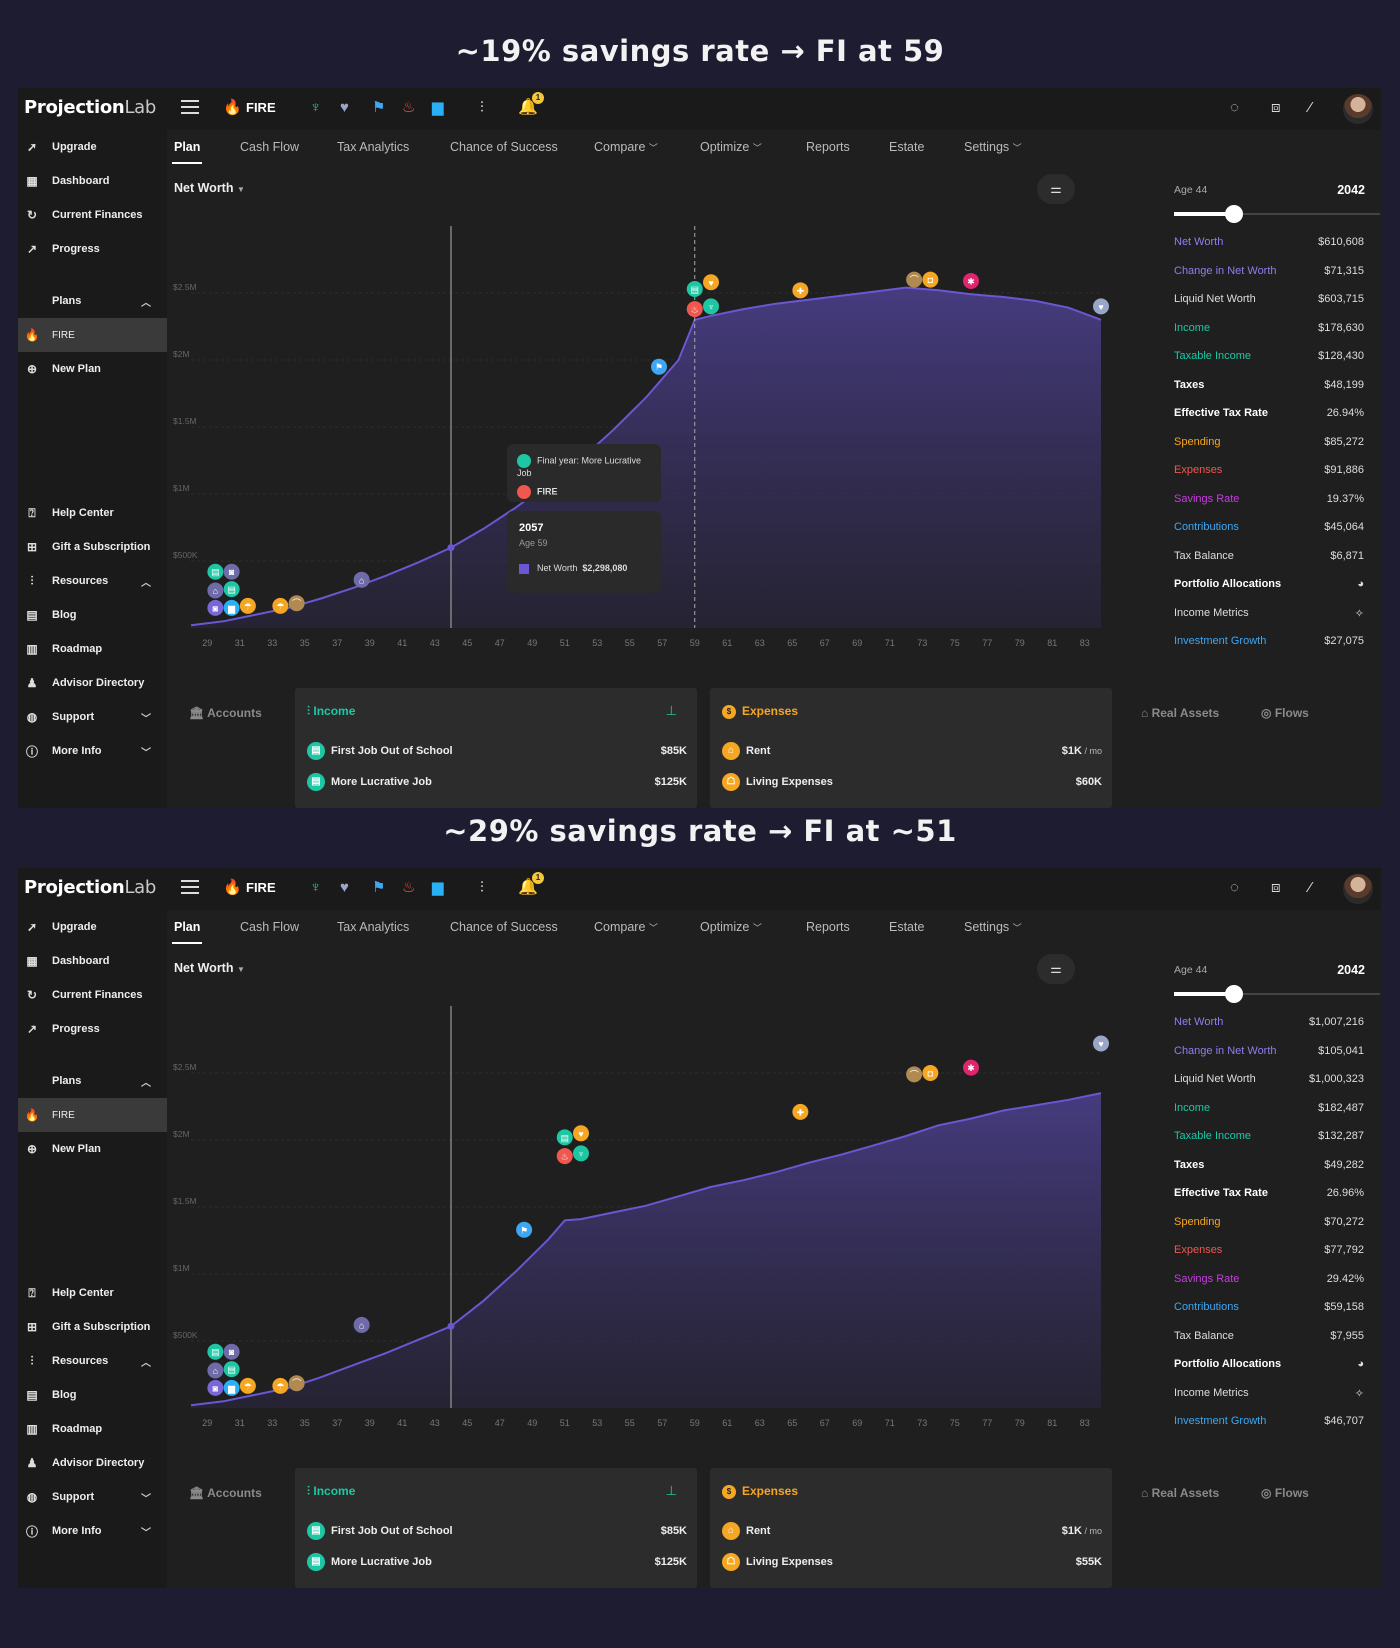 This screenshot has height=1648, width=1400. I want to click on metric-row: Investment Growth $46,707, so click(1269, 1421).